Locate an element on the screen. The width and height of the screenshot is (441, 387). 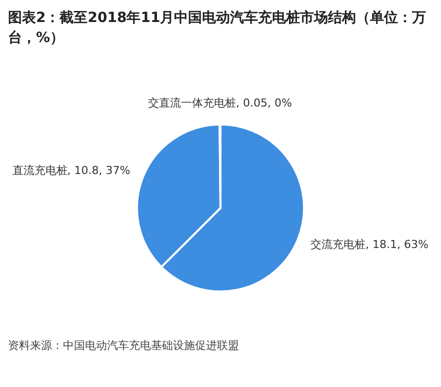
slice-label: 直流充电桩, 10.8, 37% is located at coordinates (71, 170).